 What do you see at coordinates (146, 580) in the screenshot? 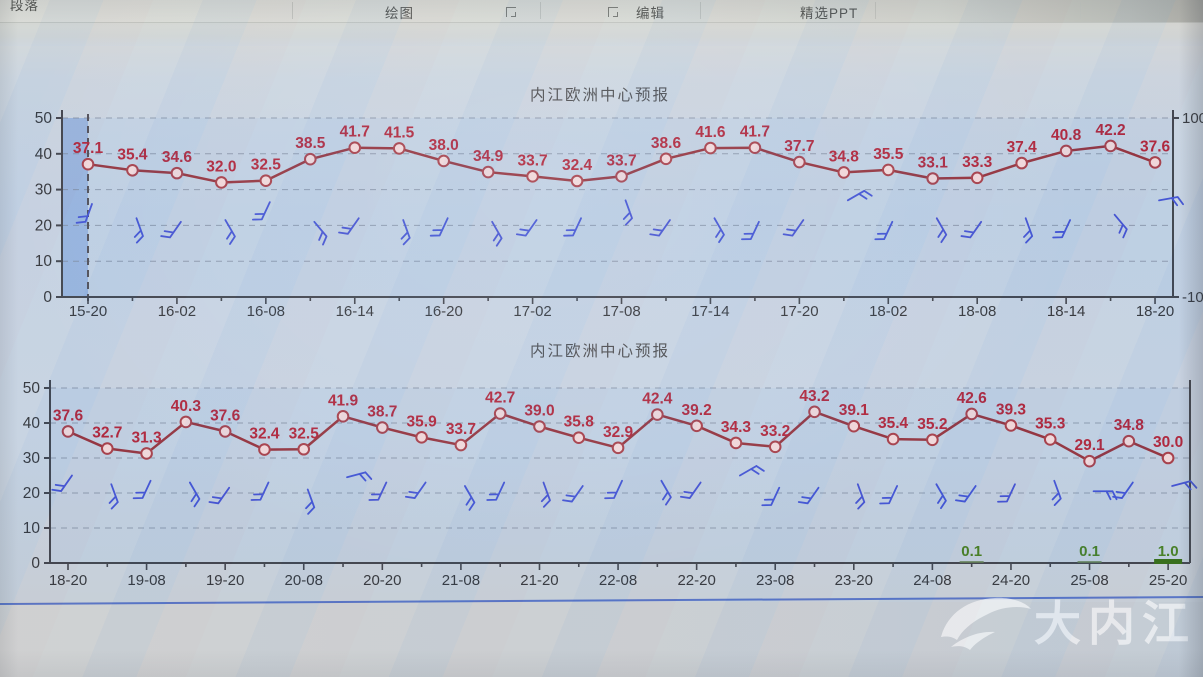
I see `x-tick-label: 19-08` at bounding box center [146, 580].